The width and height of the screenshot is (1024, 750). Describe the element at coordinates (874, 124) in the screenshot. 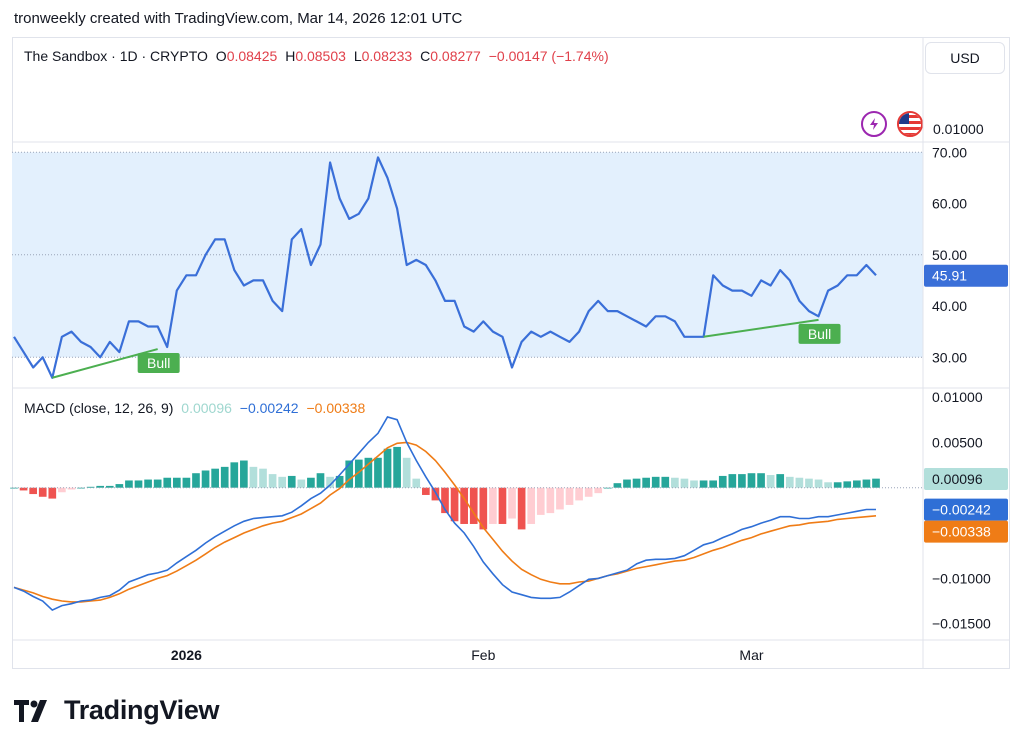

I see `lightning-icon` at that location.